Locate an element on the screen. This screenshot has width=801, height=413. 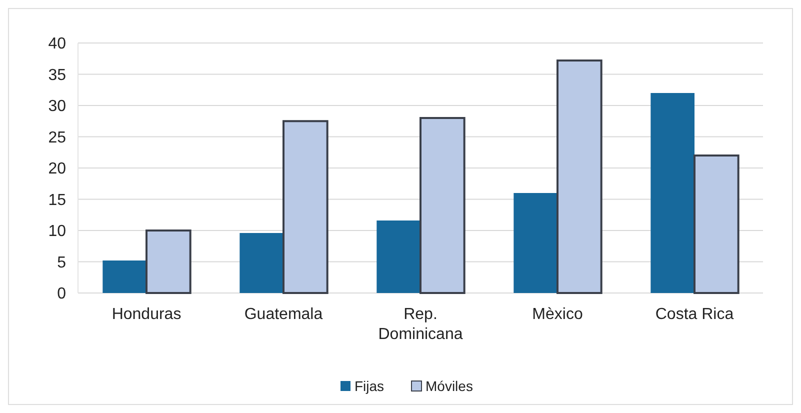
x-tick-label: Rep. Dominicana is located at coordinates (420, 324).